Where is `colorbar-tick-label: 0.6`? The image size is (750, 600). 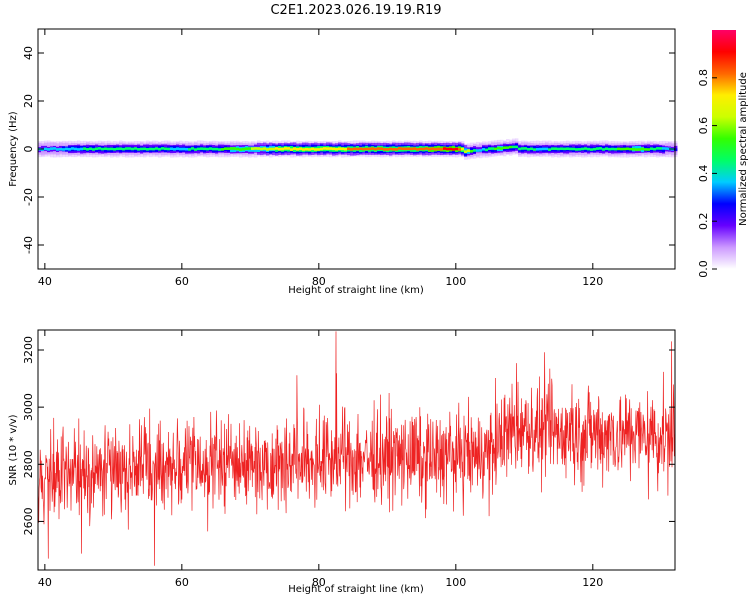
colorbar-tick-label: 0.6 is located at coordinates (703, 126).